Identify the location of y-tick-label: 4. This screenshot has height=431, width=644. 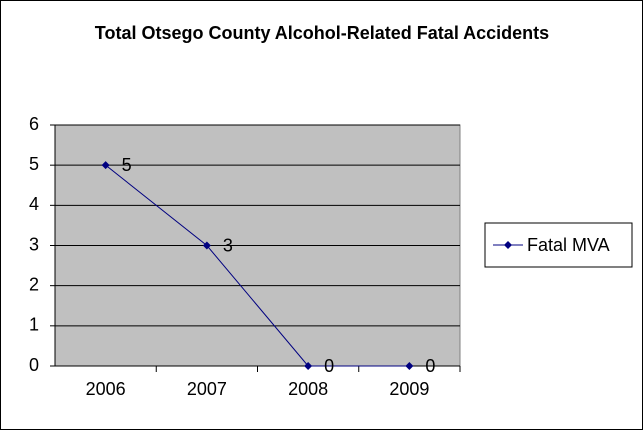
(34, 204).